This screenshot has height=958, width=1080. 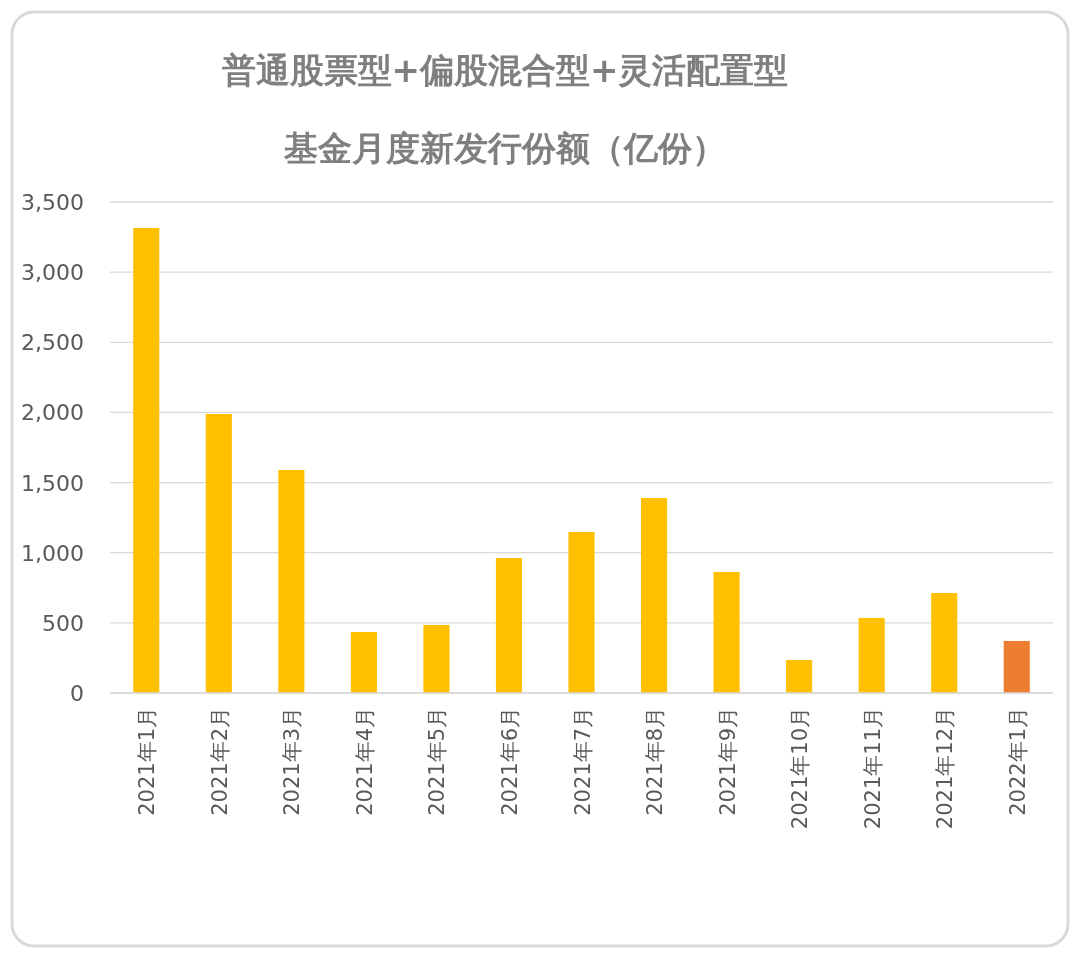 I want to click on y-tick-label: 0, so click(x=77, y=693).